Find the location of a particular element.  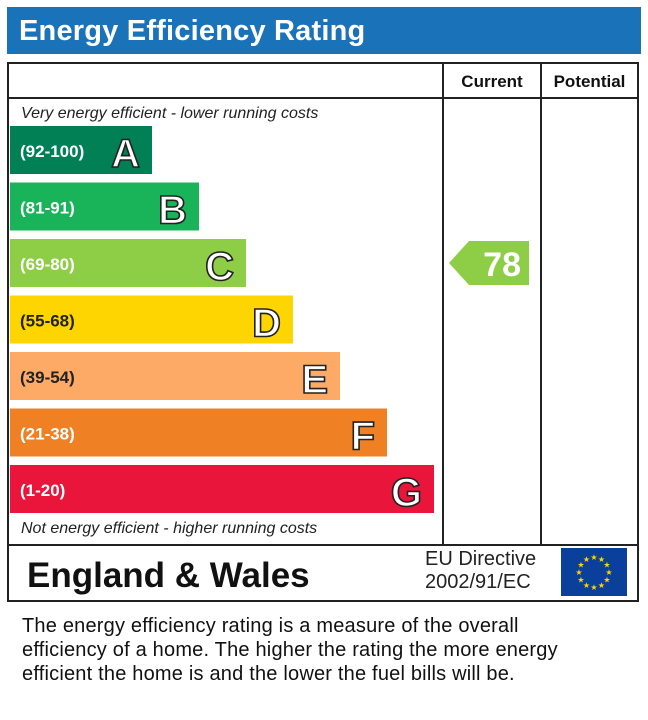

band-range-label: (69-80) is located at coordinates (47, 264).